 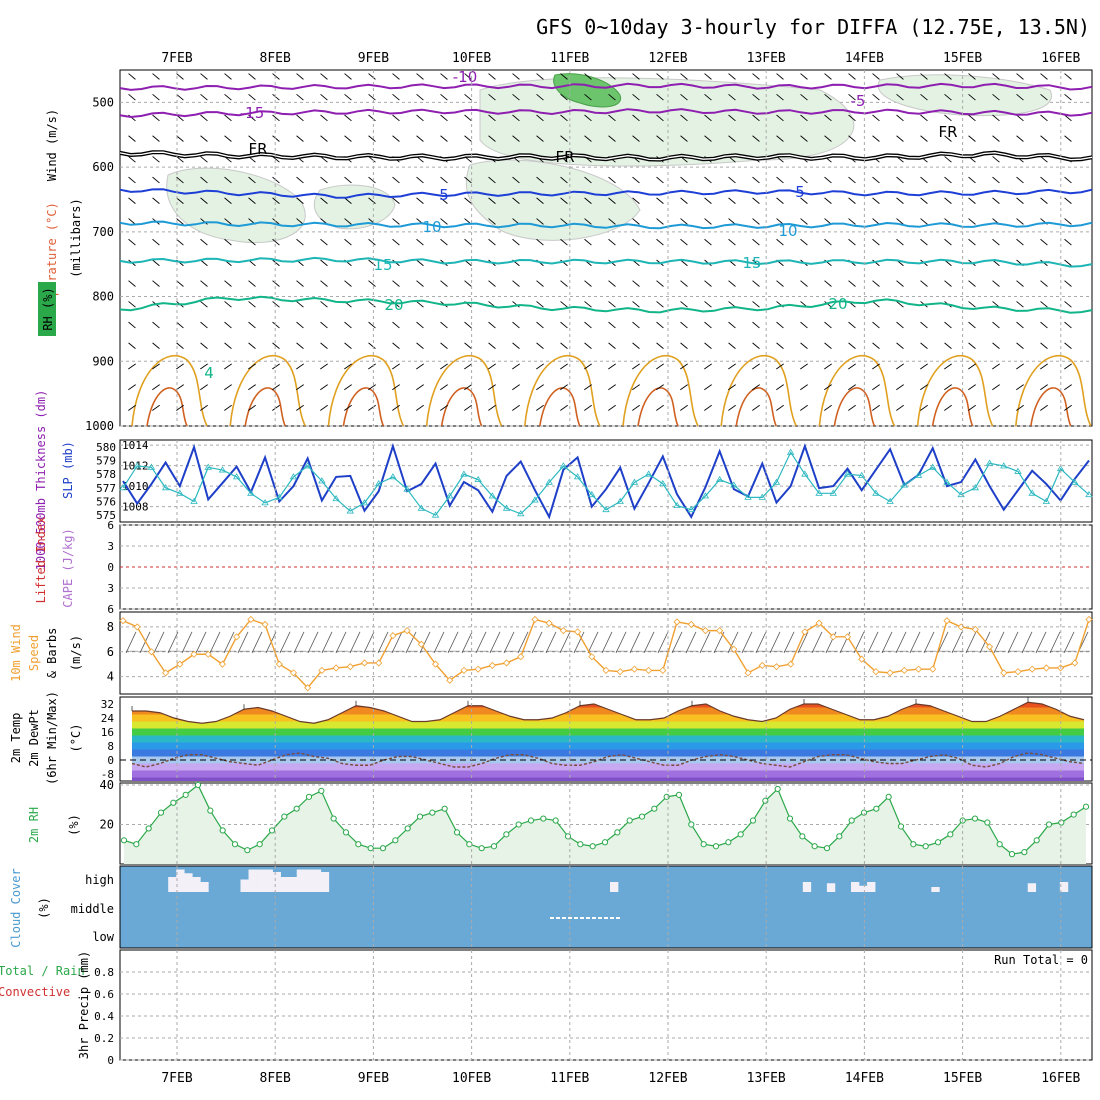 What do you see at coordinates (110, 609) in the screenshot?
I see `lifted-index-tick-label: 6` at bounding box center [110, 609].